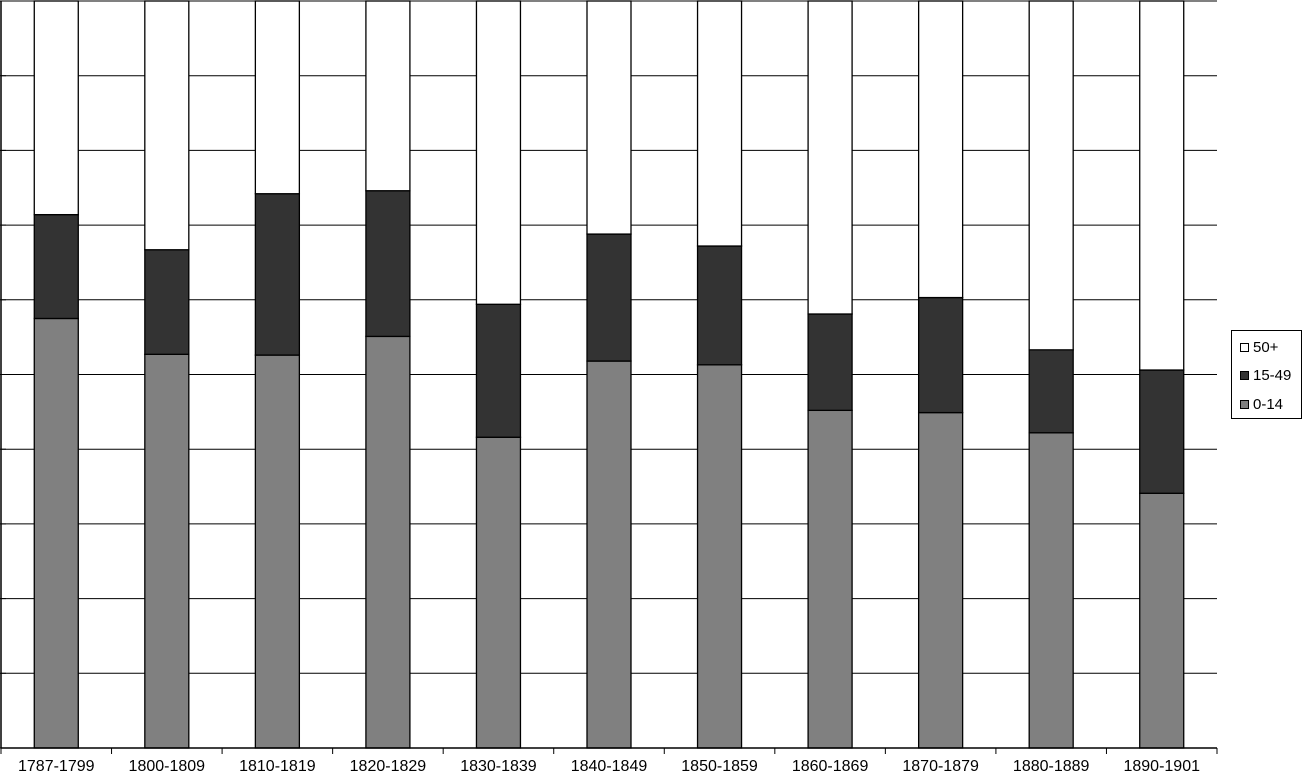  What do you see at coordinates (167, 766) in the screenshot?
I see `x-tick-label: 1800-1809` at bounding box center [167, 766].